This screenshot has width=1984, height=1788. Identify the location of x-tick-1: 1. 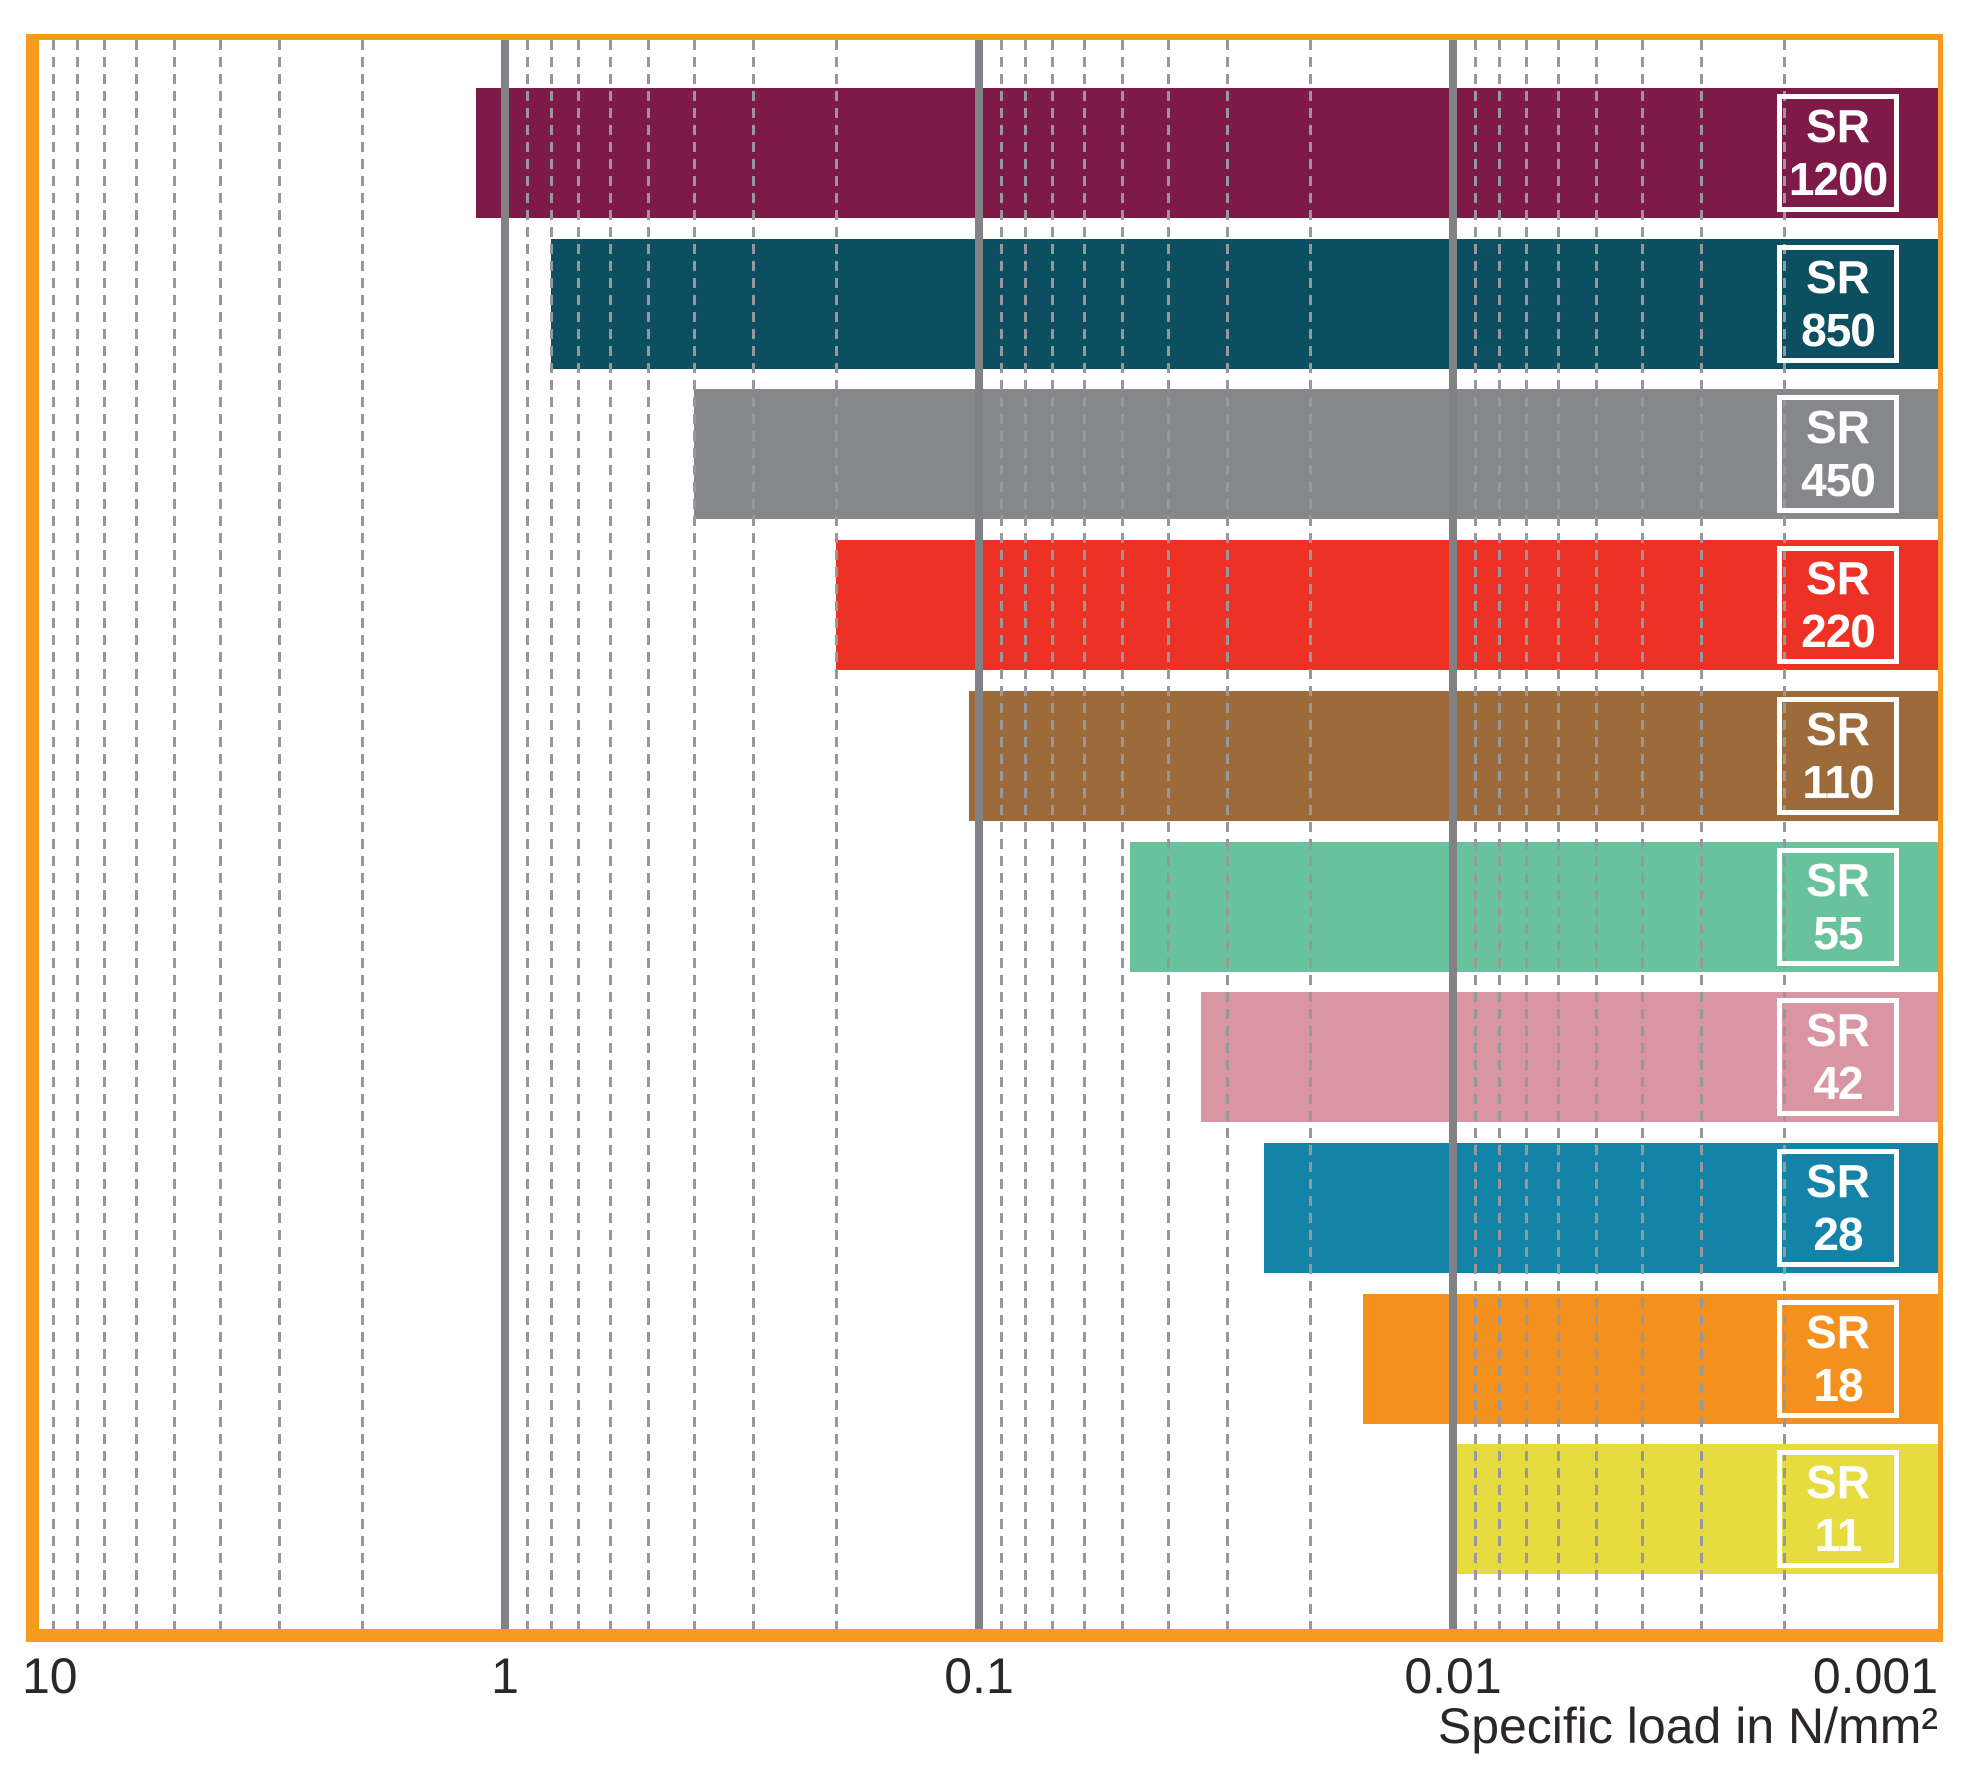
(505, 1676).